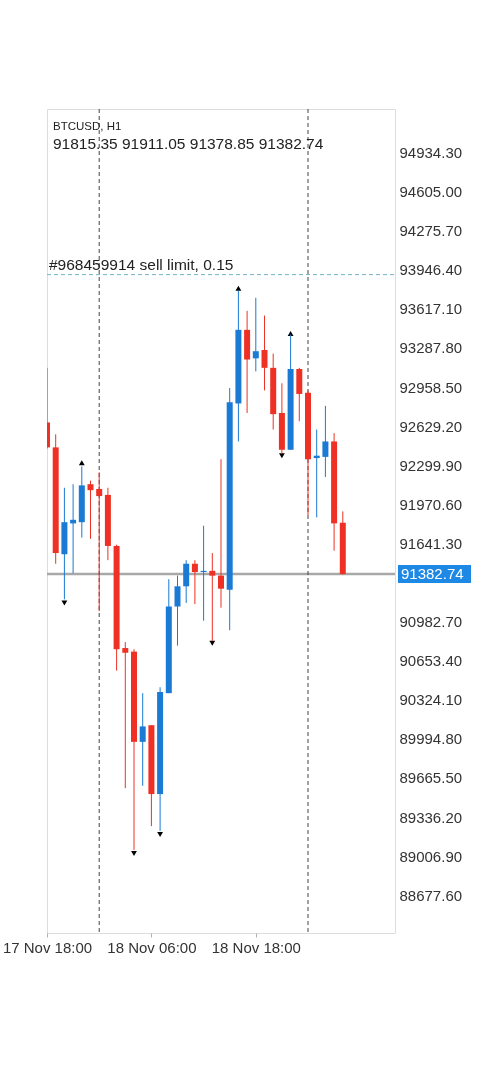  What do you see at coordinates (188, 143) in the screenshot?
I see `text: 91815.35 91911.05 91378.85 91382.74` at bounding box center [188, 143].